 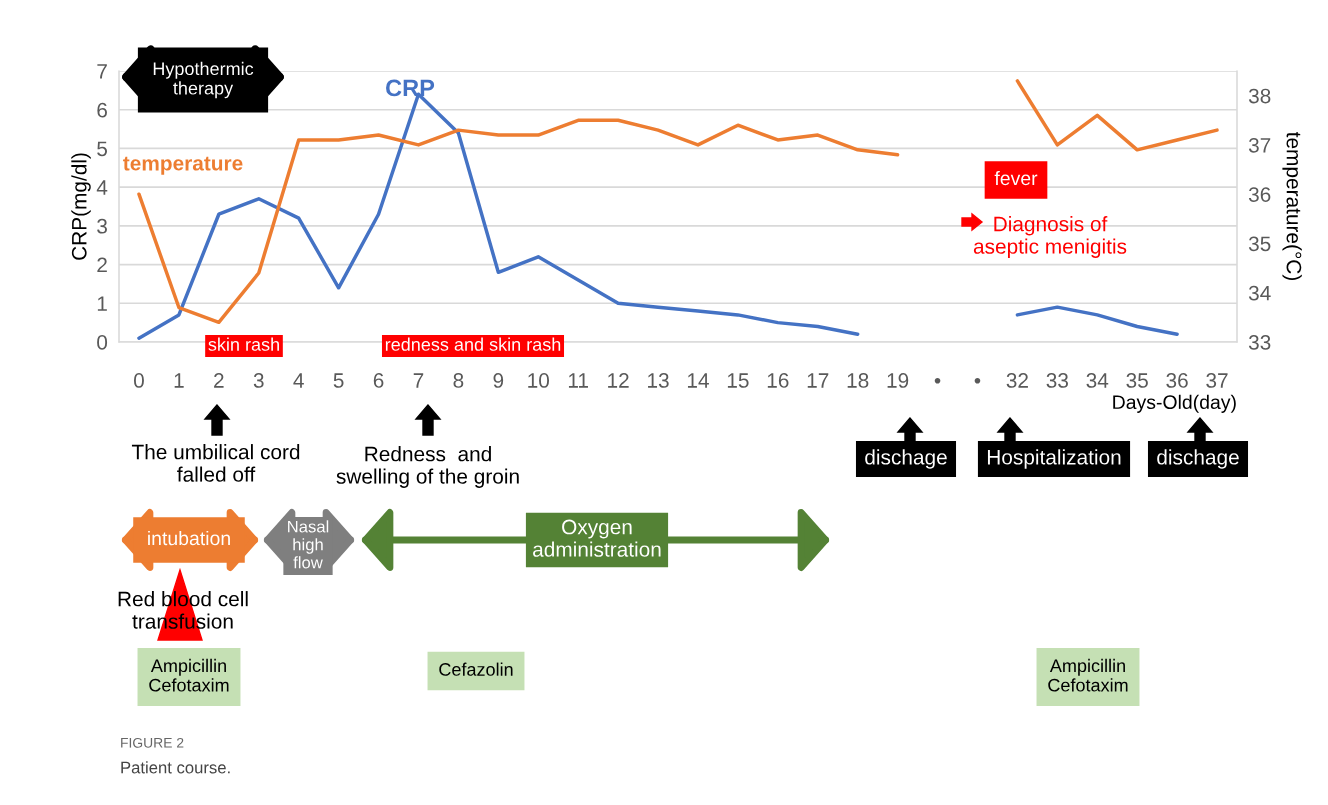 What do you see at coordinates (308, 544) in the screenshot?
I see `text: Nasal high flow` at bounding box center [308, 544].